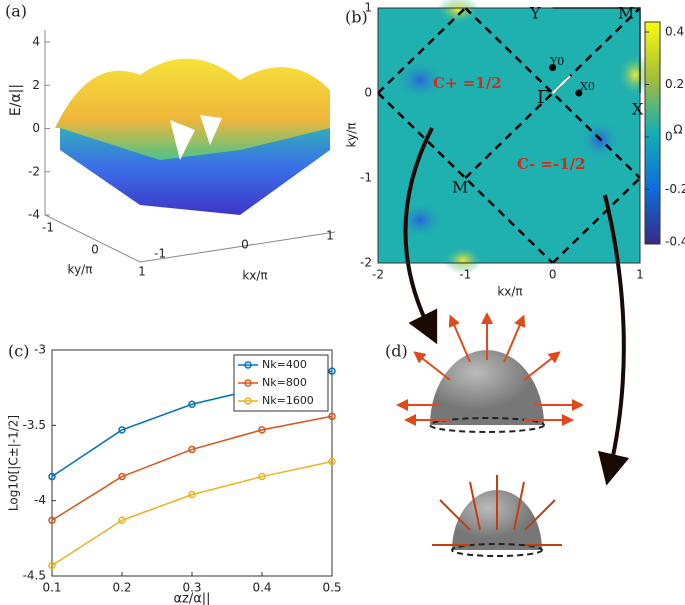  Describe the element at coordinates (34, 215) in the screenshot. I see `z-tick-label: -4` at that location.